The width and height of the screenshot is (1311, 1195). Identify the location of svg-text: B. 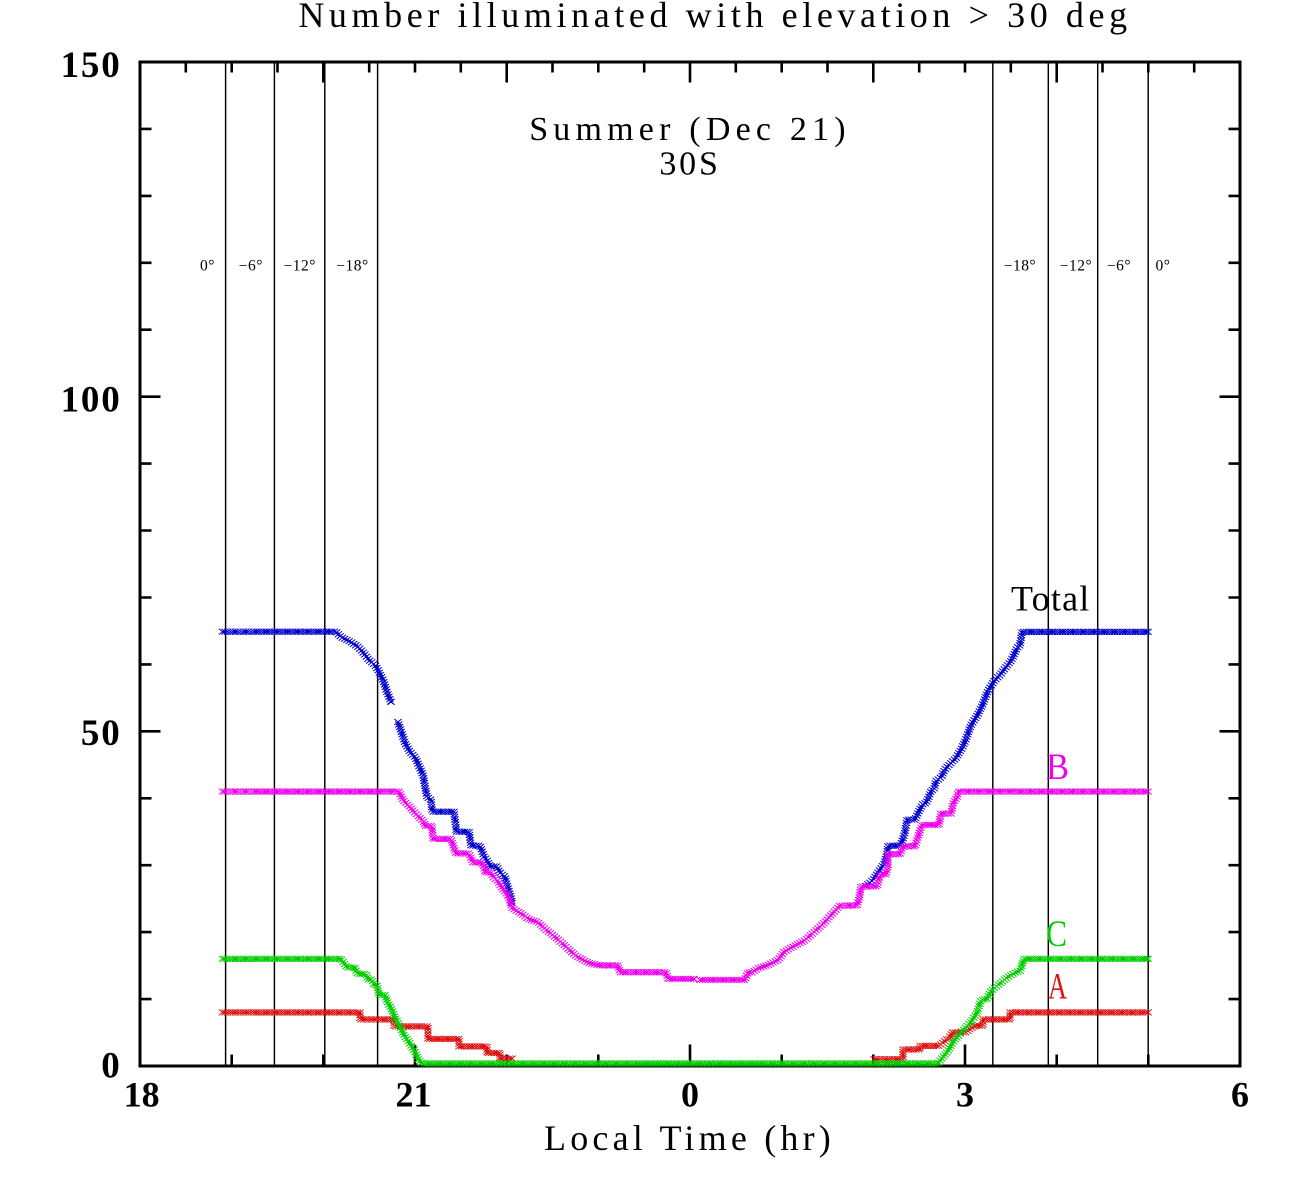
(1057, 767).